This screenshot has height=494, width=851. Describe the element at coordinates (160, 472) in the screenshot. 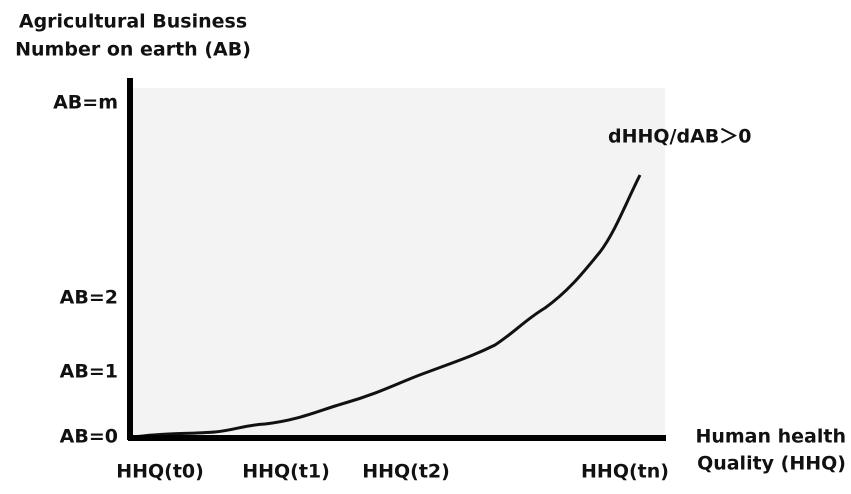

I see `x-label: HHQ(t0)` at that location.